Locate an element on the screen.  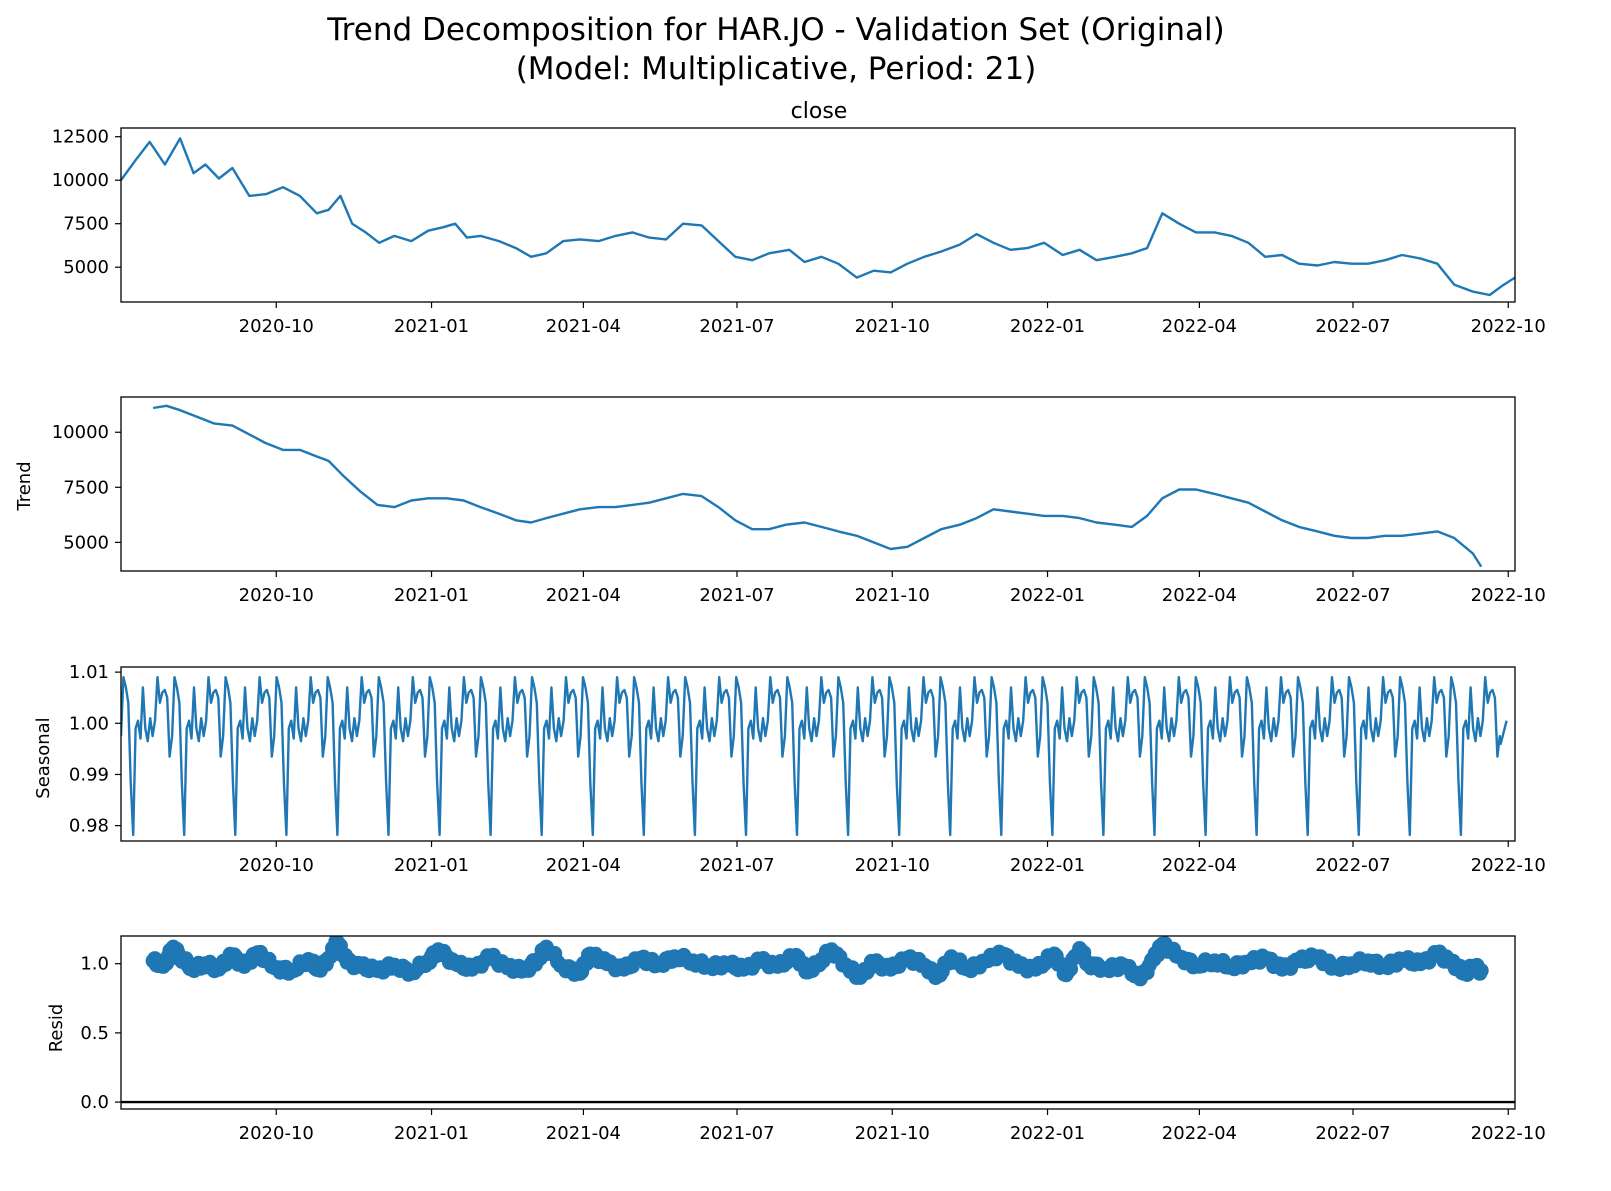
y-tick-label: 12500 is located at coordinates (80, 137).